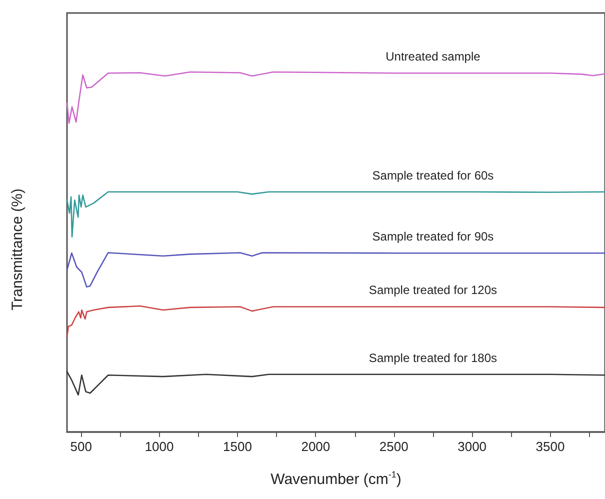 The image size is (605, 499). What do you see at coordinates (433, 357) in the screenshot?
I see `series-label: Sample treated for 180s` at bounding box center [433, 357].